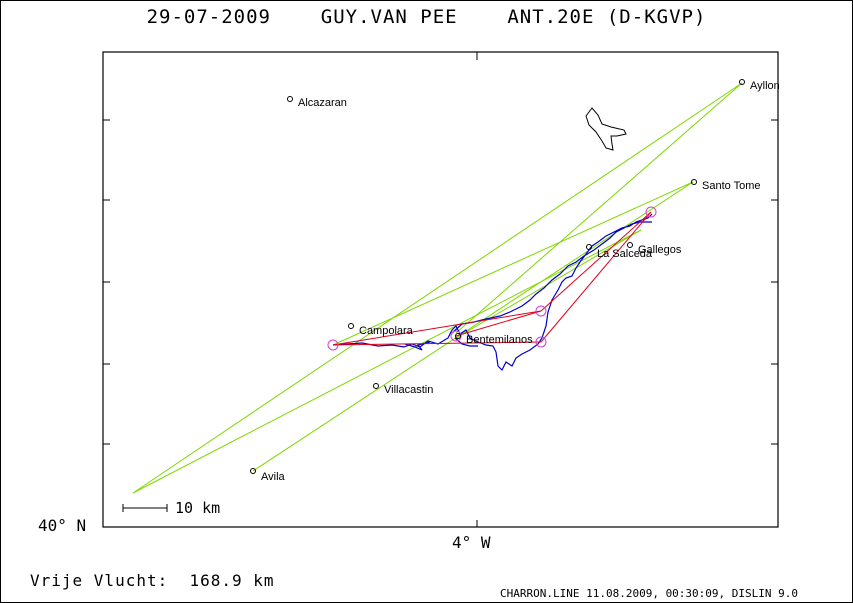 This screenshot has height=603, width=853. I want to click on town-label: Avila, so click(273, 477).